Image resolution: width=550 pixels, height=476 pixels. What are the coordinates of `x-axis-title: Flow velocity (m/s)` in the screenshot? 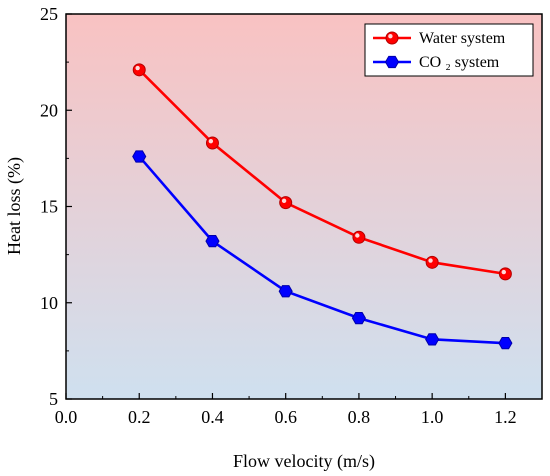 It's located at (304, 461).